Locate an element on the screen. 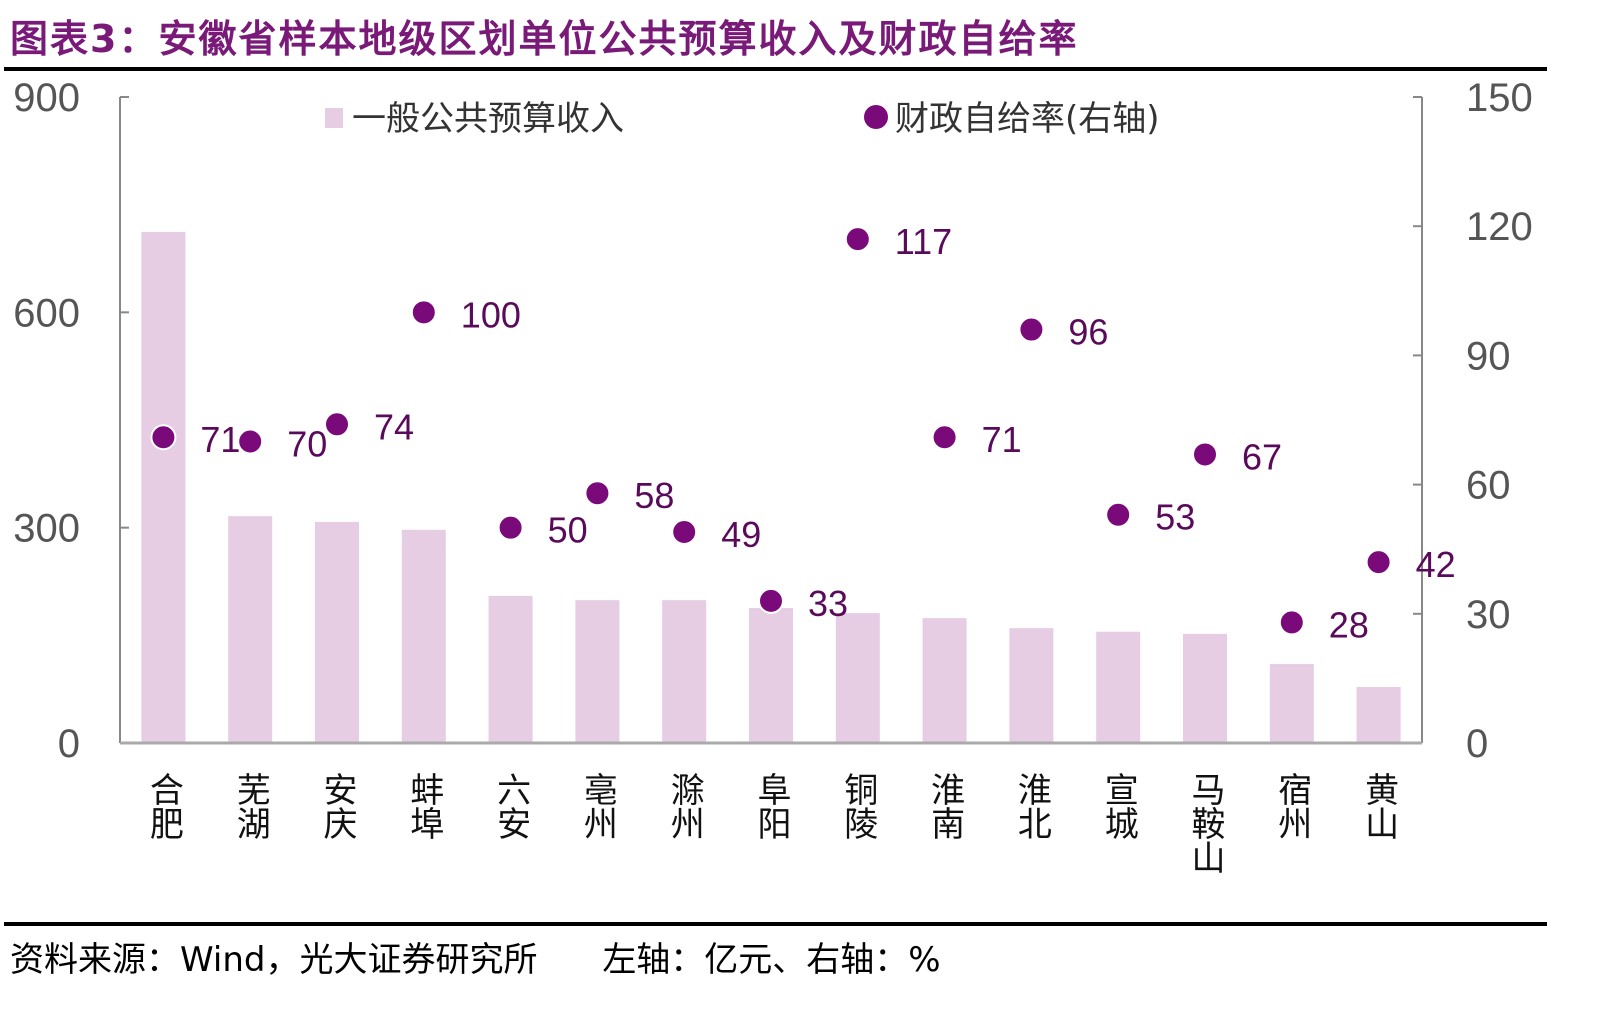 The image size is (1604, 1032). bar-蚌埠 is located at coordinates (423, 636).